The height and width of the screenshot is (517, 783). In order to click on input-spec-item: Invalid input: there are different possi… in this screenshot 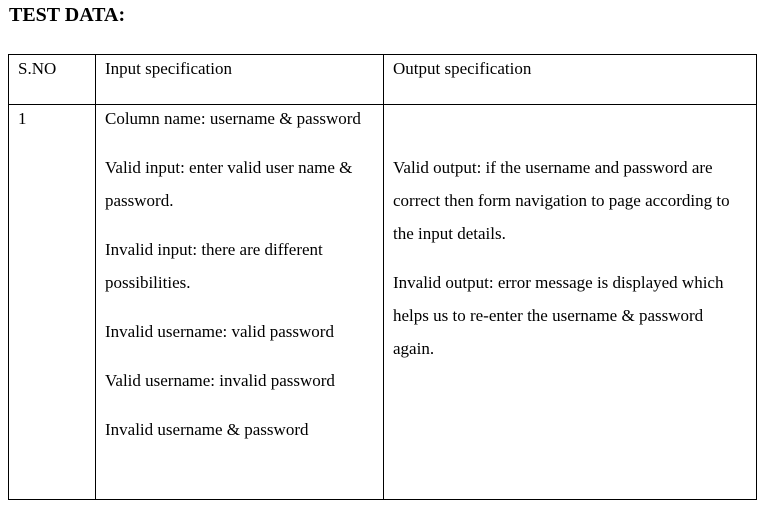, I will do `click(214, 266)`.